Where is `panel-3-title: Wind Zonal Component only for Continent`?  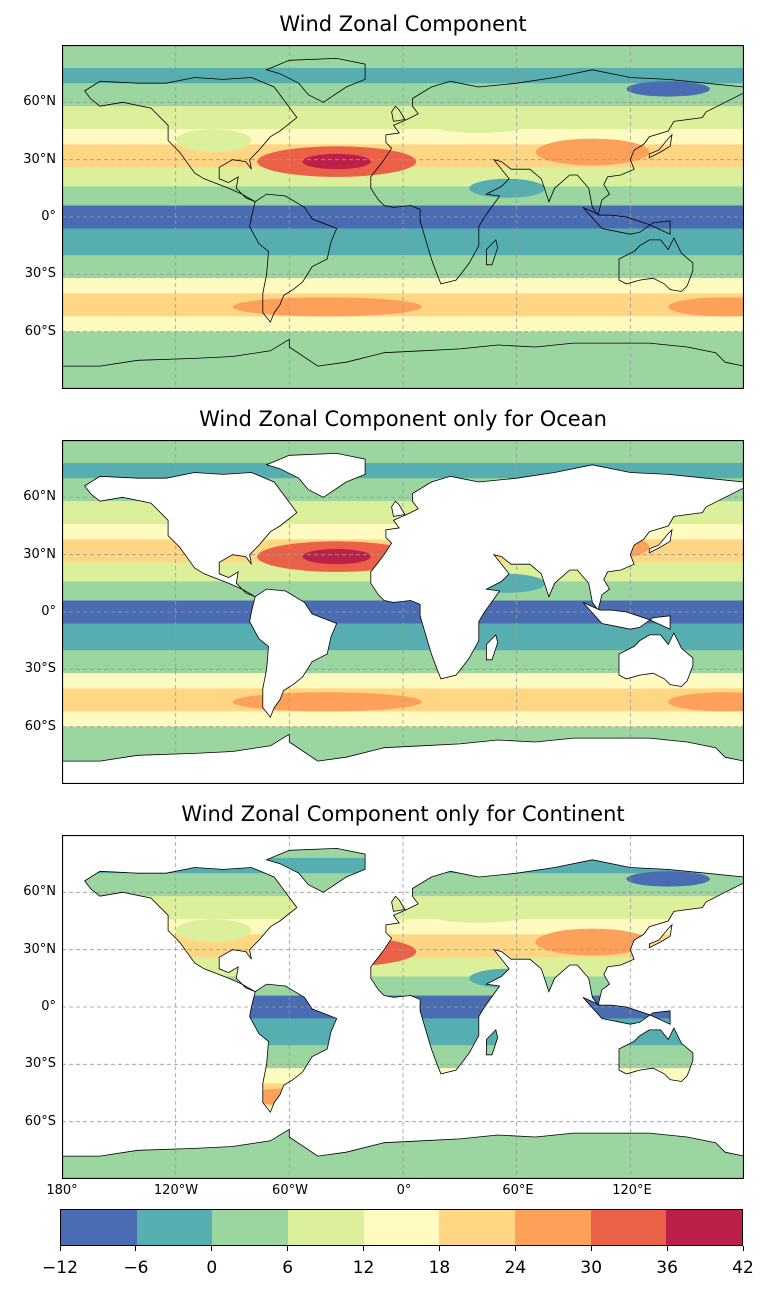 panel-3-title: Wind Zonal Component only for Continent is located at coordinates (403, 814).